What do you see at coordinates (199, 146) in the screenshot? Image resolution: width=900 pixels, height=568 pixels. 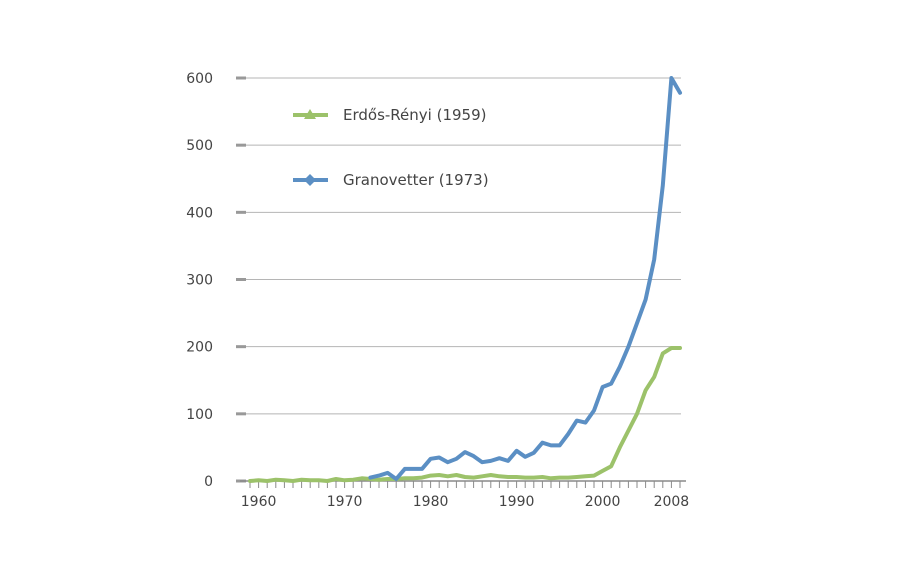 I see `y-tick-label: 500` at bounding box center [199, 146].